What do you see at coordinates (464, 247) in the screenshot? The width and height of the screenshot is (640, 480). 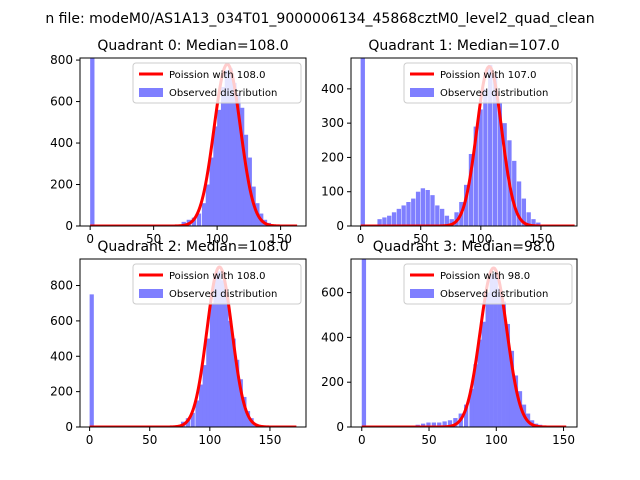 I see `panel-title: Quadrant 3: Median=98.0` at bounding box center [464, 247].